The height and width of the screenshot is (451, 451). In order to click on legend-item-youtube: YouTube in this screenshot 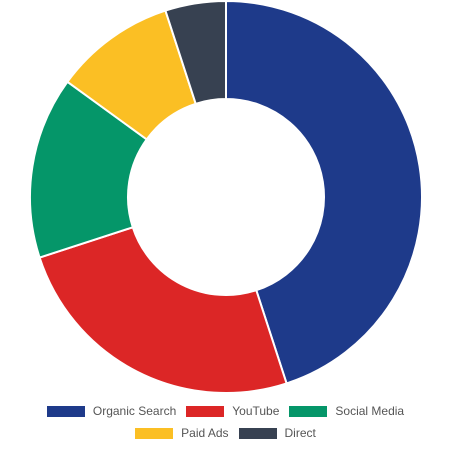, I will do `click(232, 411)`.